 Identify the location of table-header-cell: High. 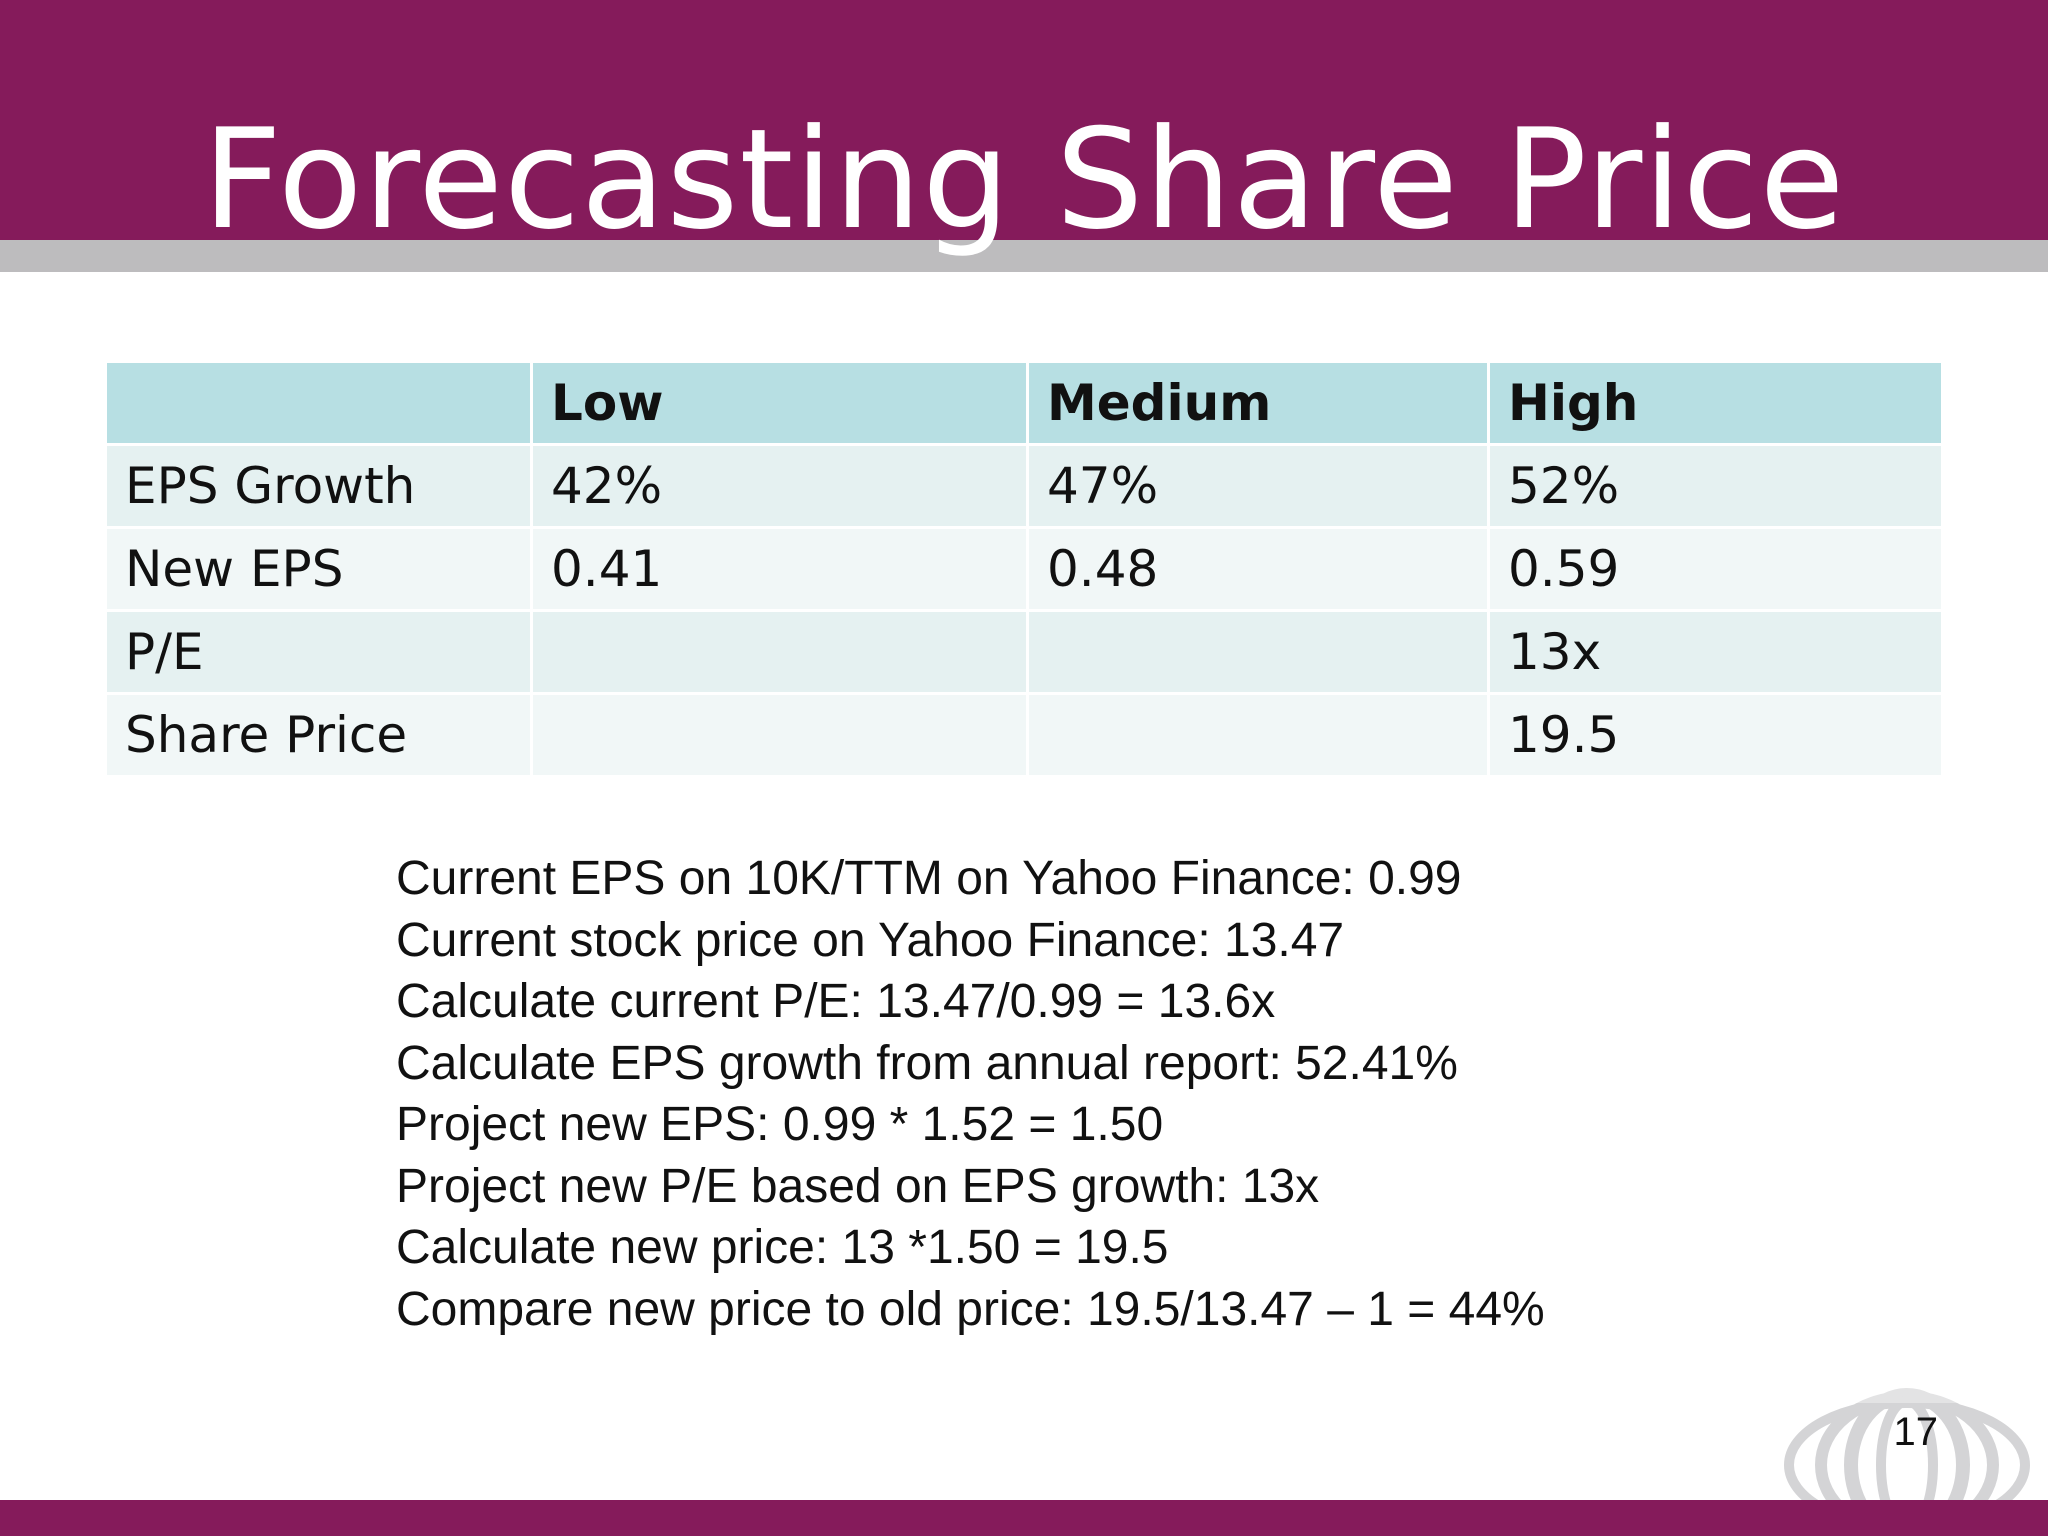
(1715, 403).